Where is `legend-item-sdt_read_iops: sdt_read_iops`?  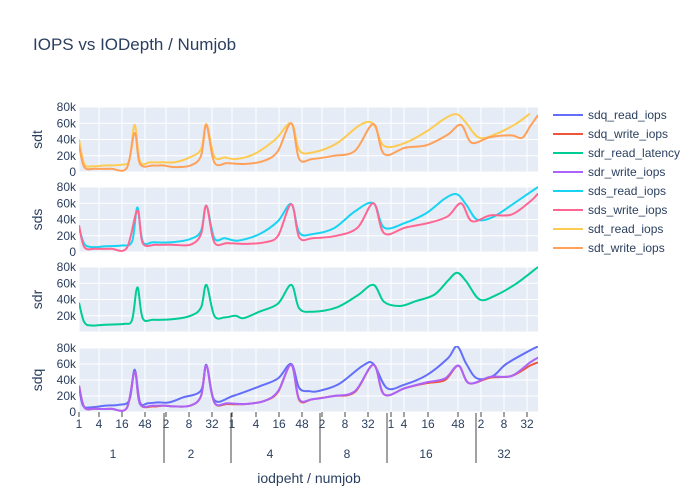 legend-item-sdt_read_iops: sdt_read_iops is located at coordinates (608, 229).